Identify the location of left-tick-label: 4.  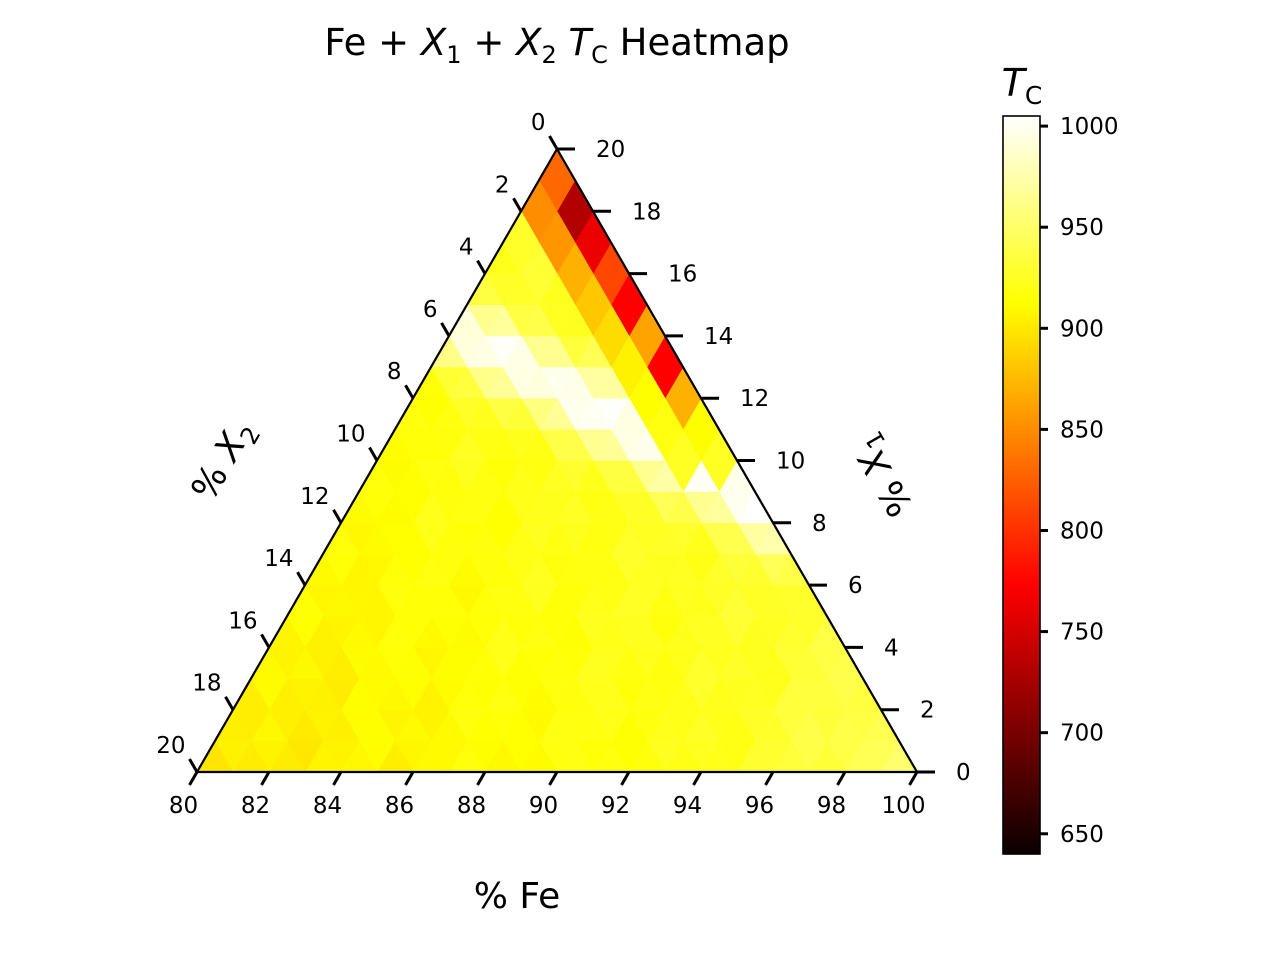
(466, 248).